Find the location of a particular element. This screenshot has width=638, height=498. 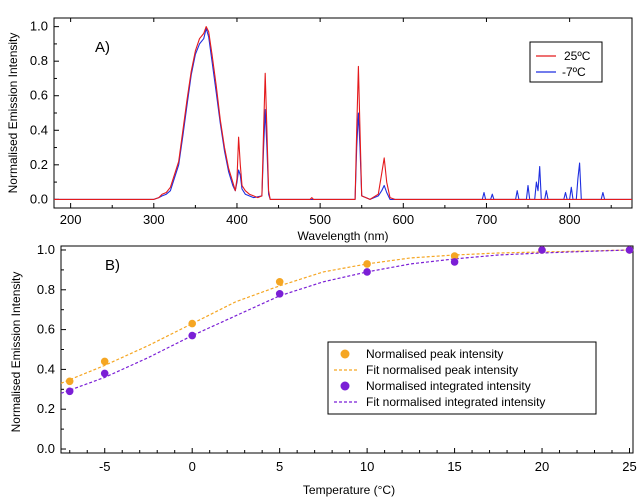

panel-a-x-tick-label: 700 is located at coordinates (487, 219).